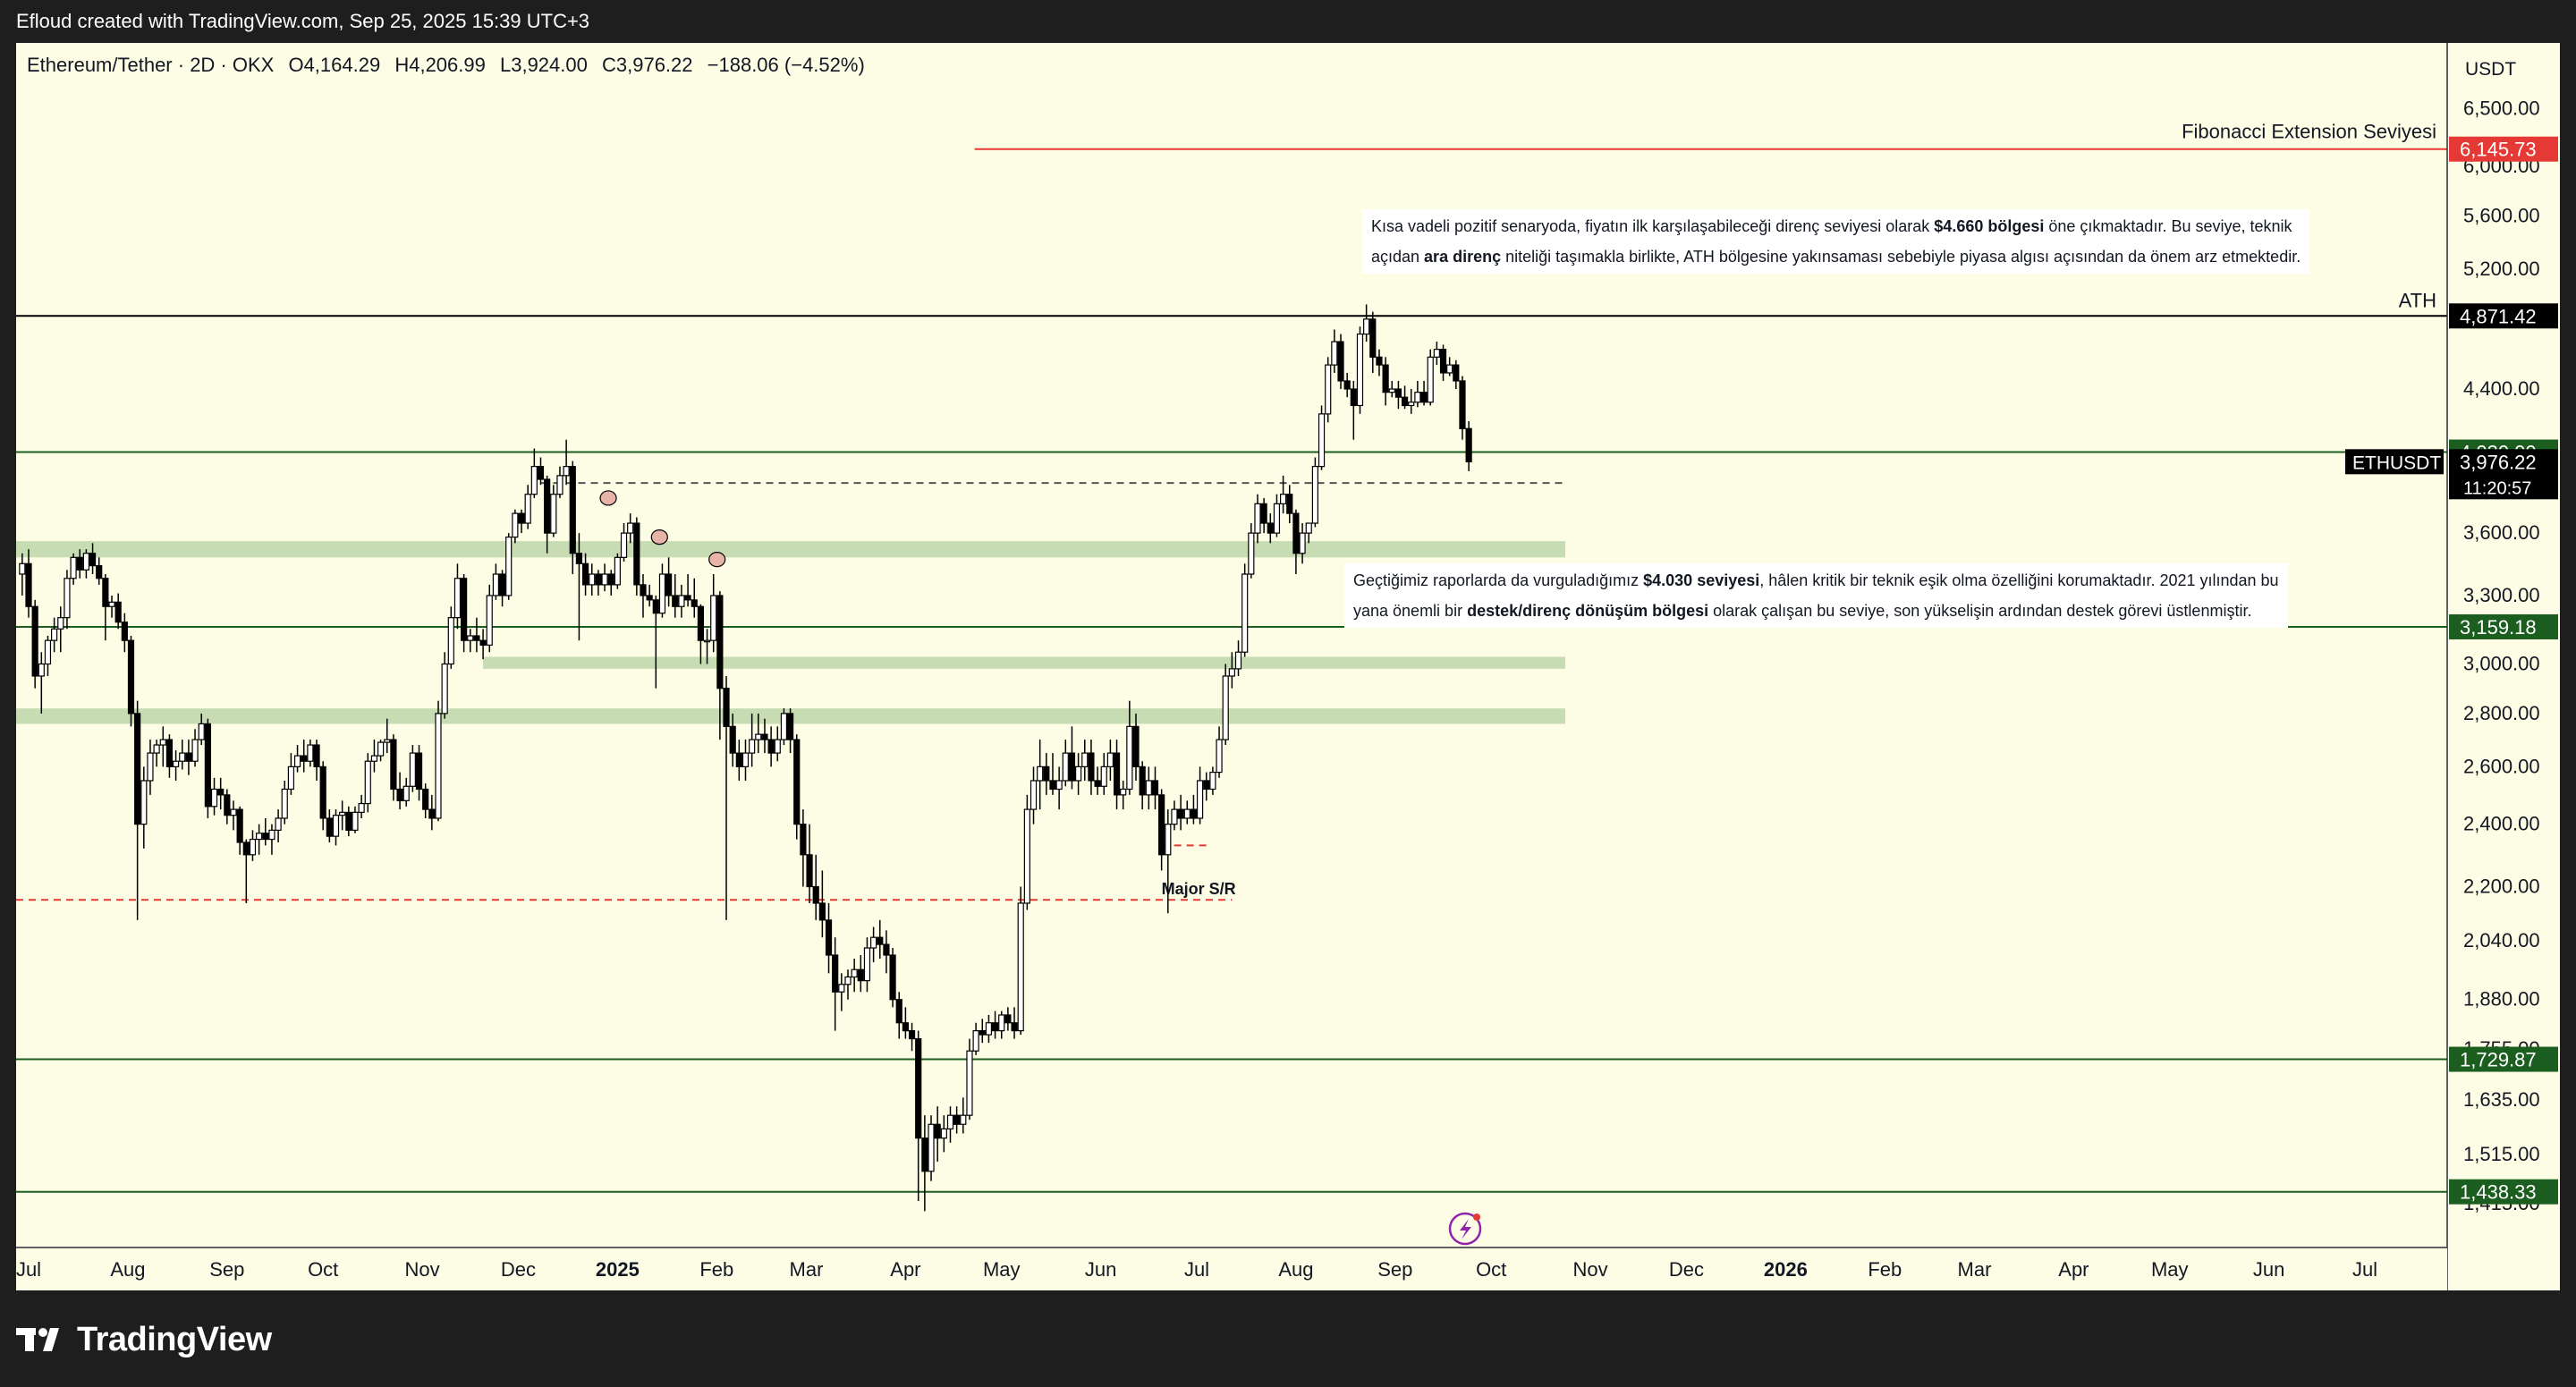 Image resolution: width=2576 pixels, height=1387 pixels. What do you see at coordinates (2503, 316) in the screenshot?
I see `price-tag-ath` at bounding box center [2503, 316].